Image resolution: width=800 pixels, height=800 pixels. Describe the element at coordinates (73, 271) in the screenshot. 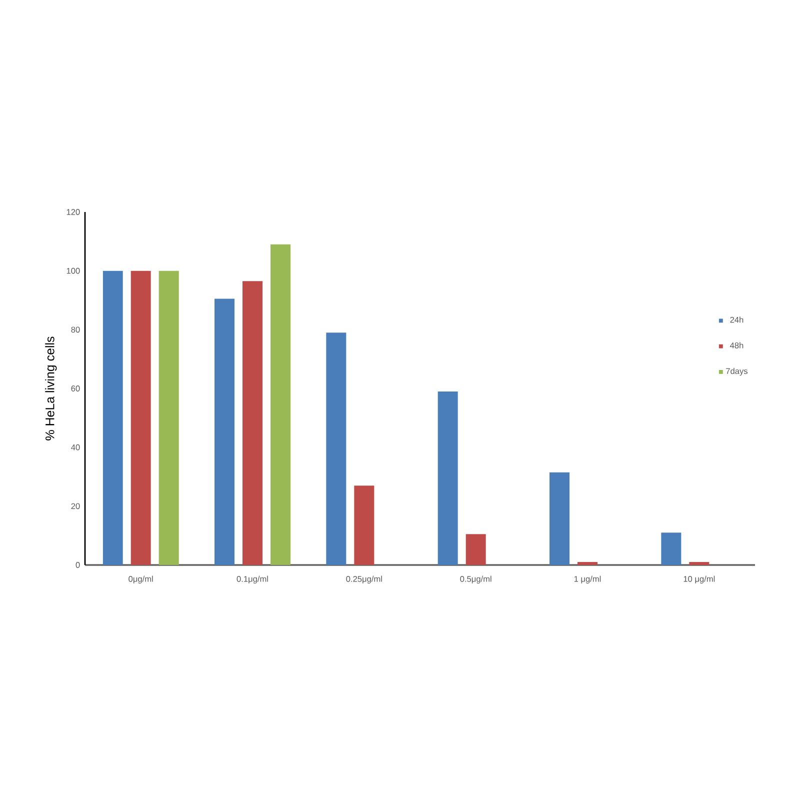

I see `y-tick-label: 100` at that location.